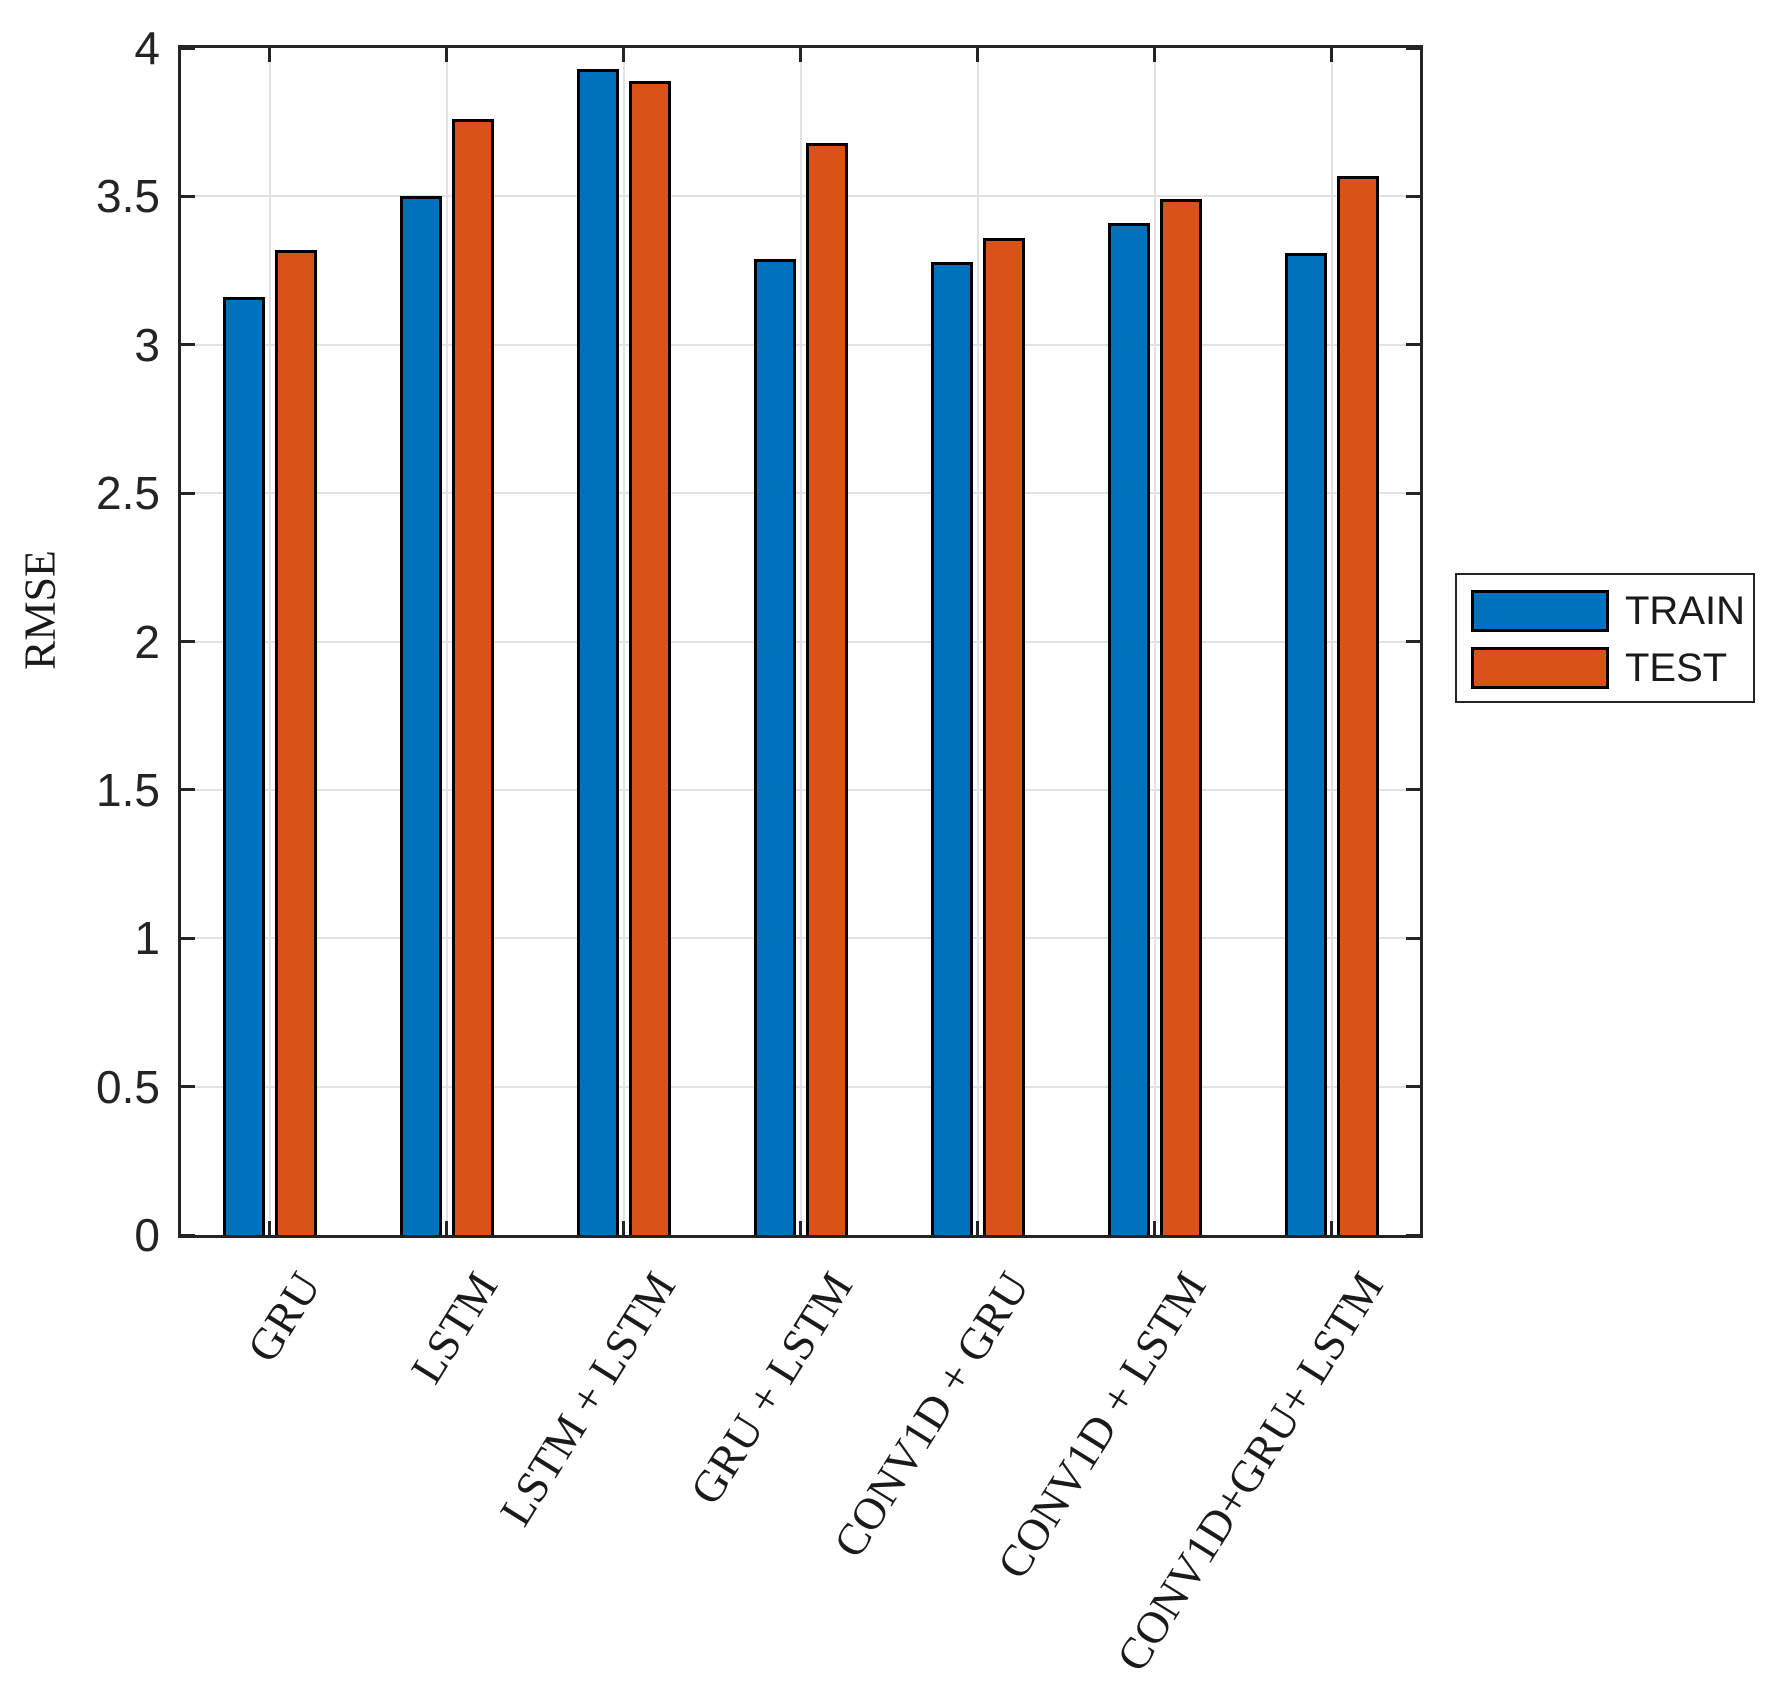  What do you see at coordinates (128, 493) in the screenshot?
I see `y-tick-label: 2.5` at bounding box center [128, 493].